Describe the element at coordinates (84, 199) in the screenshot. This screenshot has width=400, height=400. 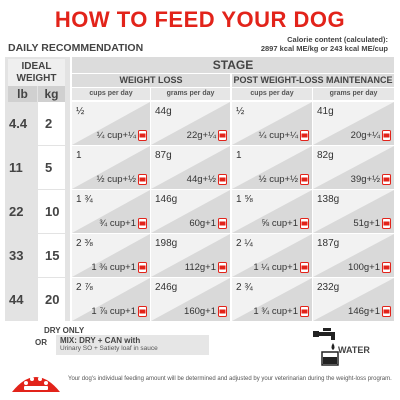
I see `dry-amount: 1 ¾` at that location.